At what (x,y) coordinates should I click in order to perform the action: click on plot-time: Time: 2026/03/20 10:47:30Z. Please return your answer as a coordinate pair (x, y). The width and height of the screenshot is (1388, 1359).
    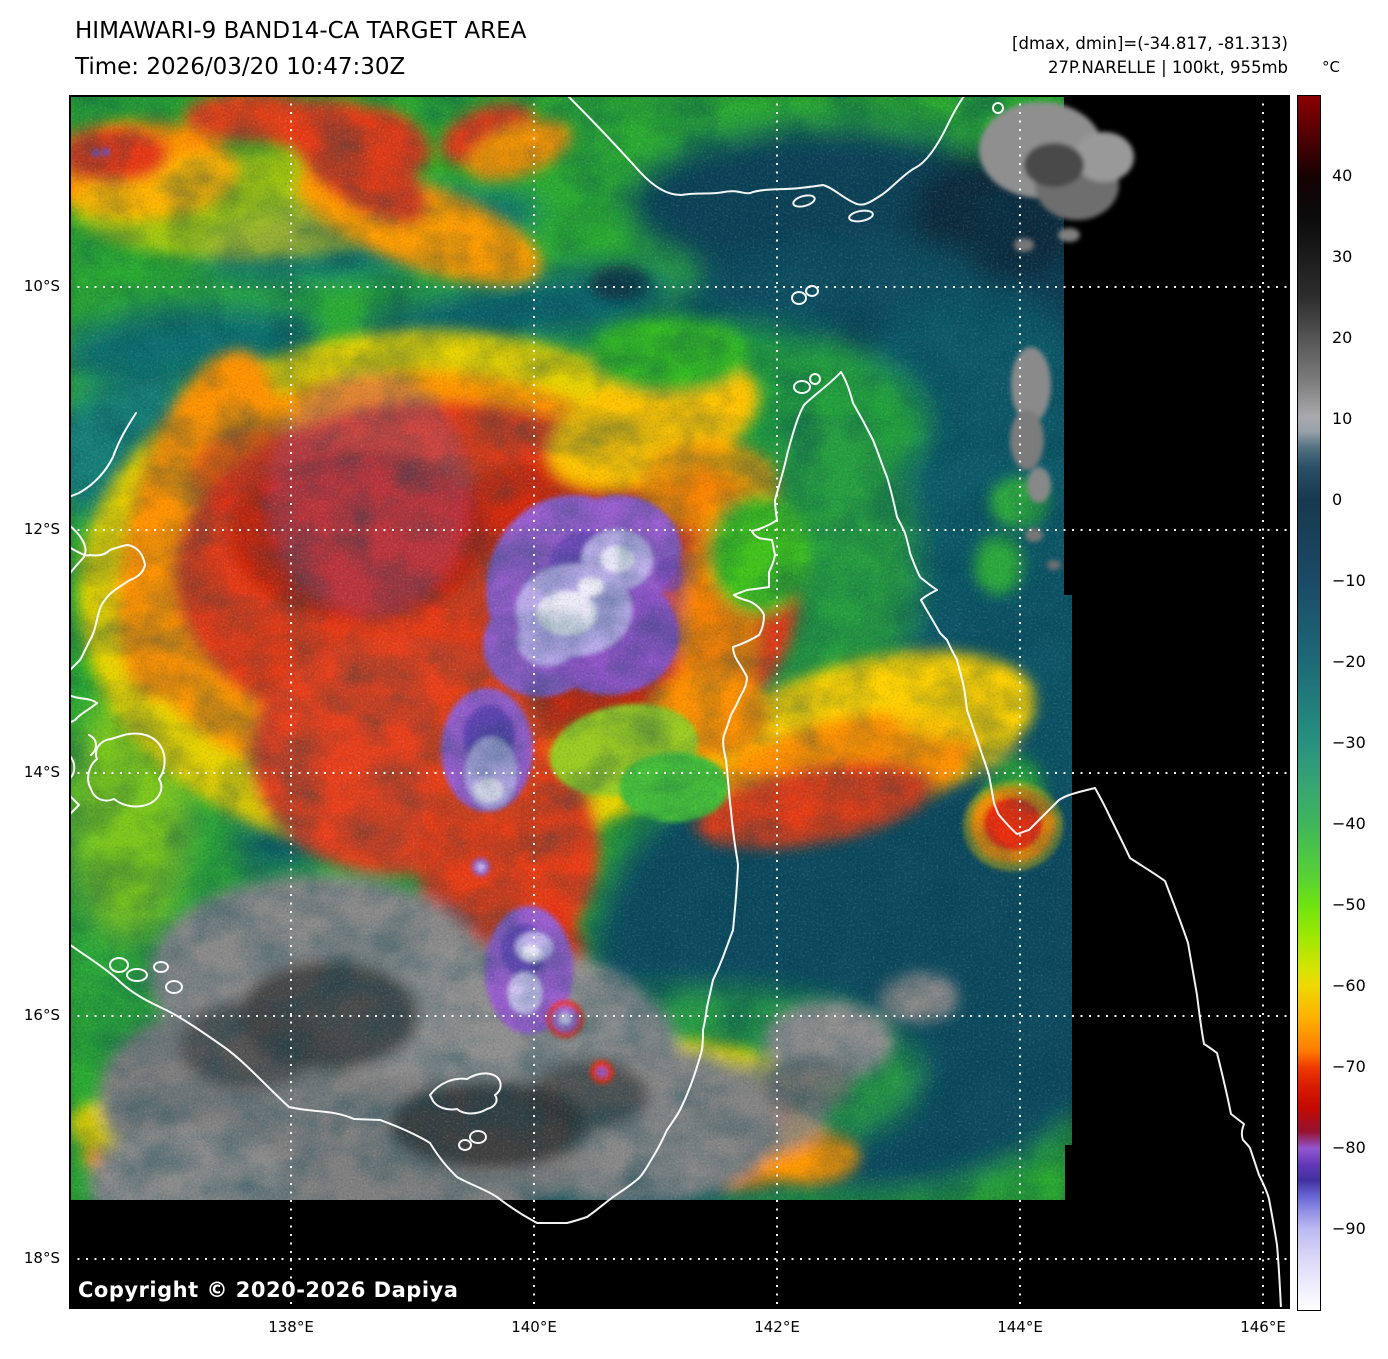
    Looking at the image, I should click on (240, 67).